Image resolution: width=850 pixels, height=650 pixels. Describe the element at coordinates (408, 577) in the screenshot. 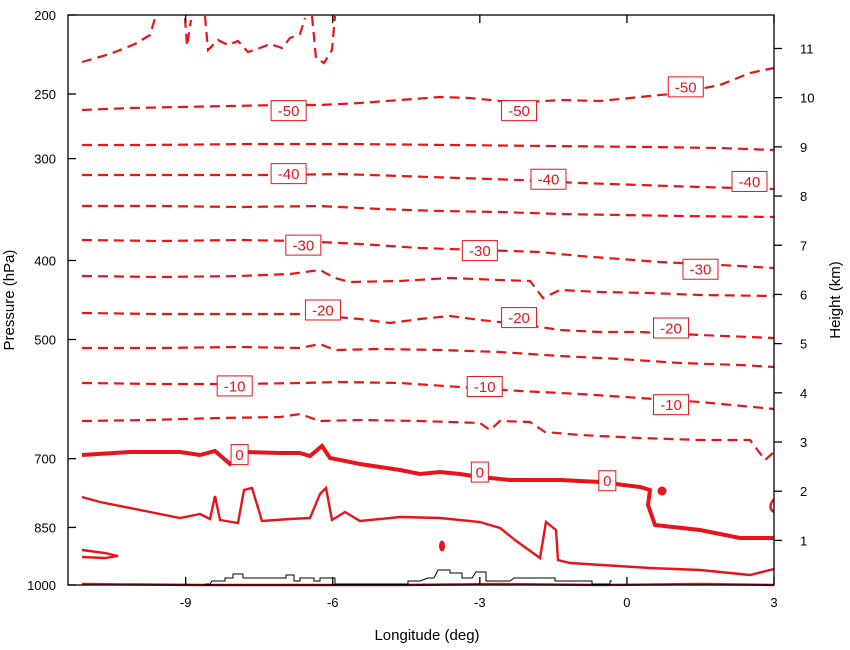

I see `terrain-outline` at that location.